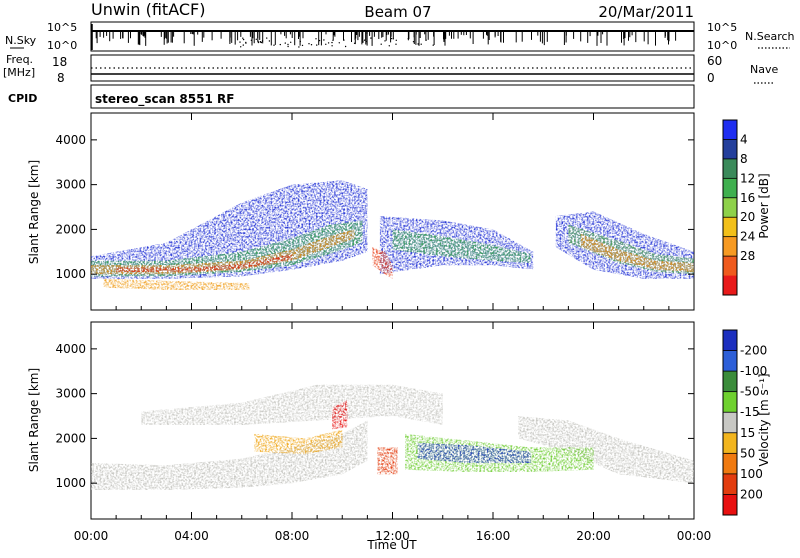  Describe the element at coordinates (62, 45) in the screenshot. I see `noise-left-tick-bottom: 10^0` at that location.